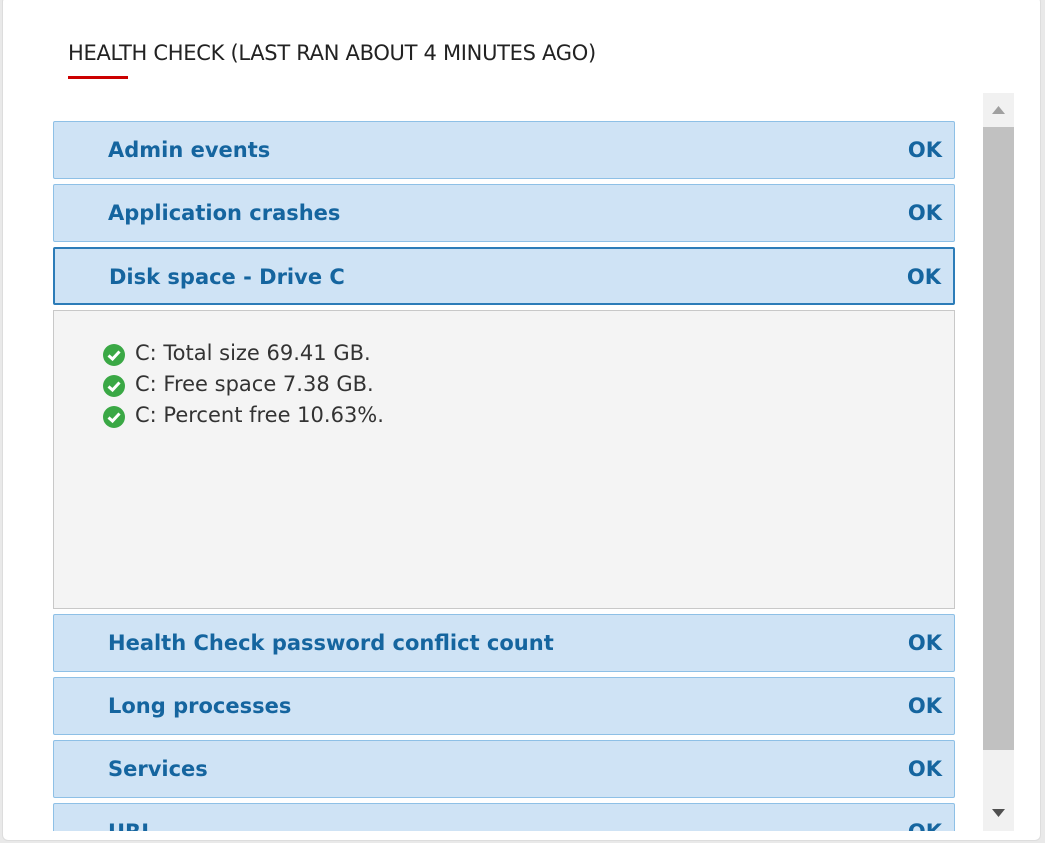  Describe the element at coordinates (504, 416) in the screenshot. I see `detail-row: C: Percent free 10.63%.` at that location.